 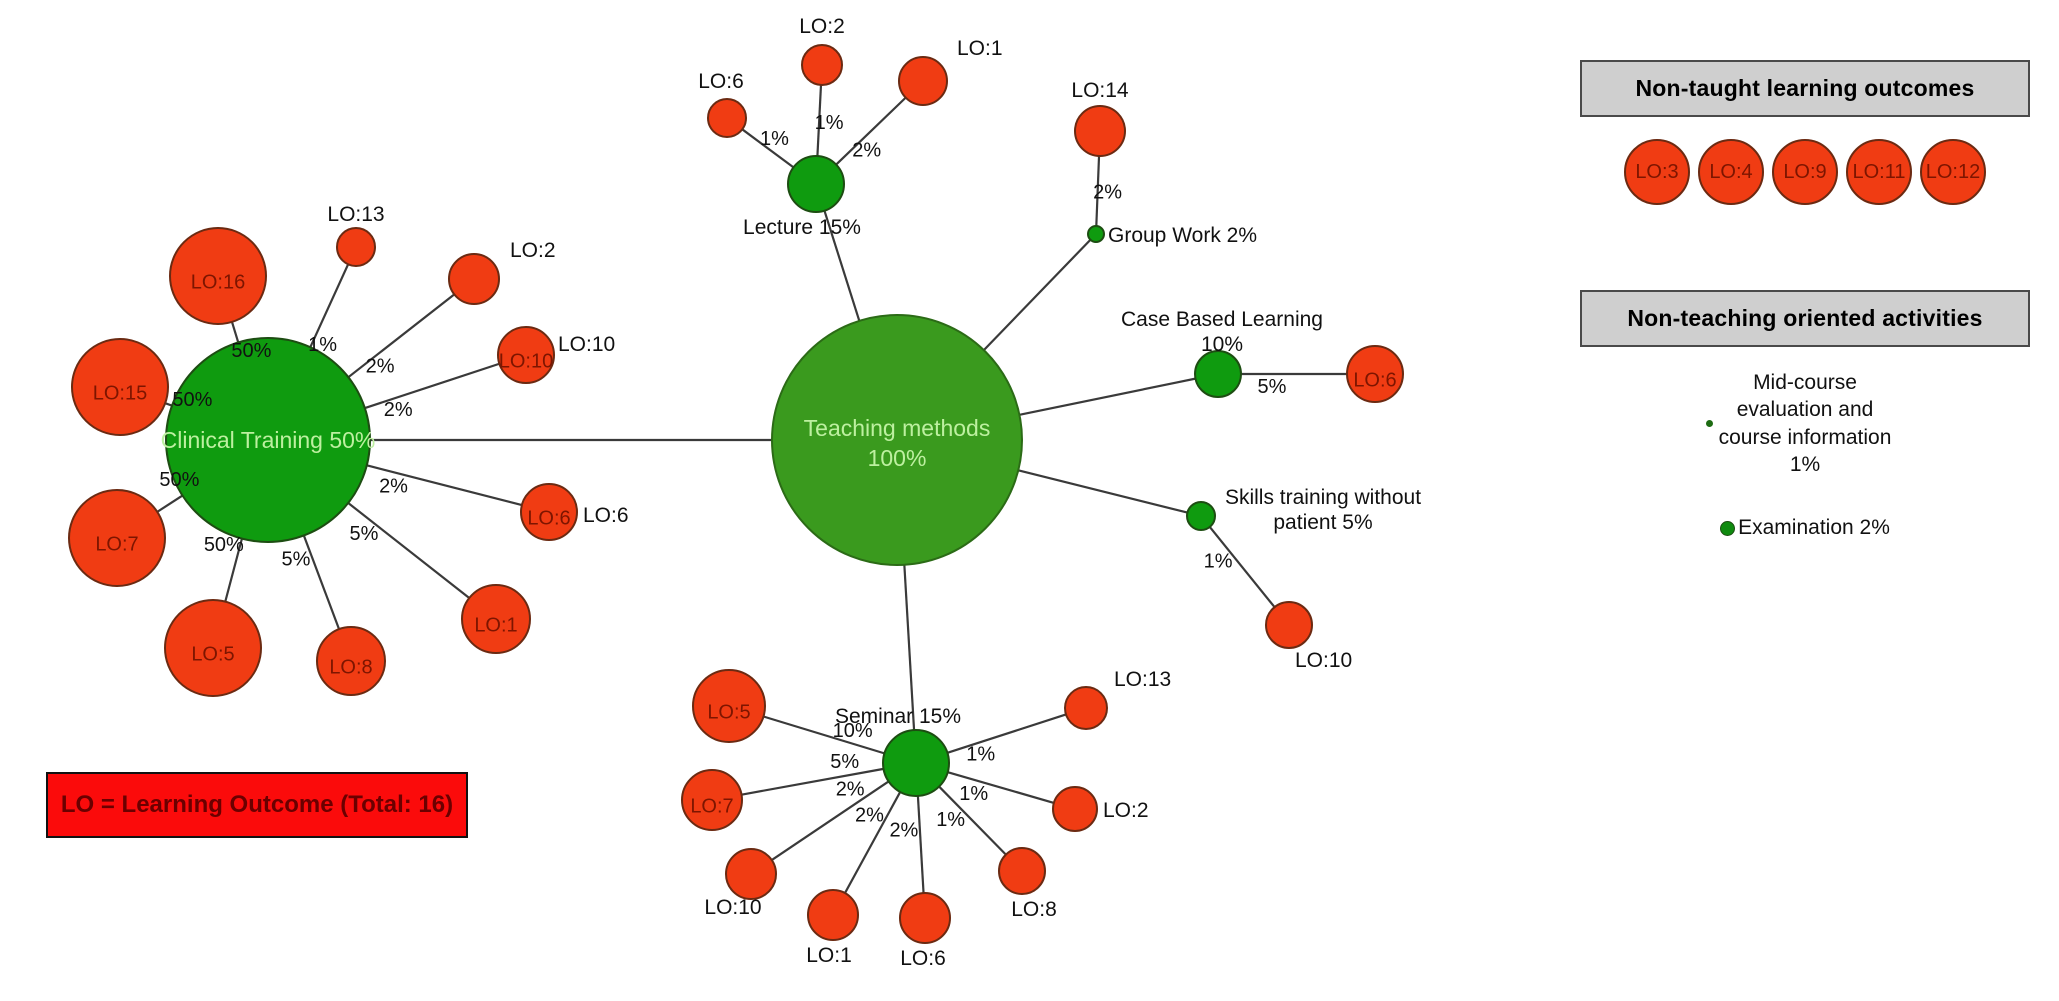 What do you see at coordinates (721, 81) in the screenshot?
I see `node-outcome-label-lecture-0: LO:6` at bounding box center [721, 81].